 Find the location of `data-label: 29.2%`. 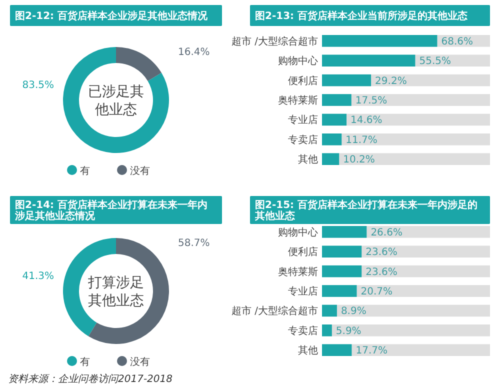

data-label: 29.2% is located at coordinates (391, 81).